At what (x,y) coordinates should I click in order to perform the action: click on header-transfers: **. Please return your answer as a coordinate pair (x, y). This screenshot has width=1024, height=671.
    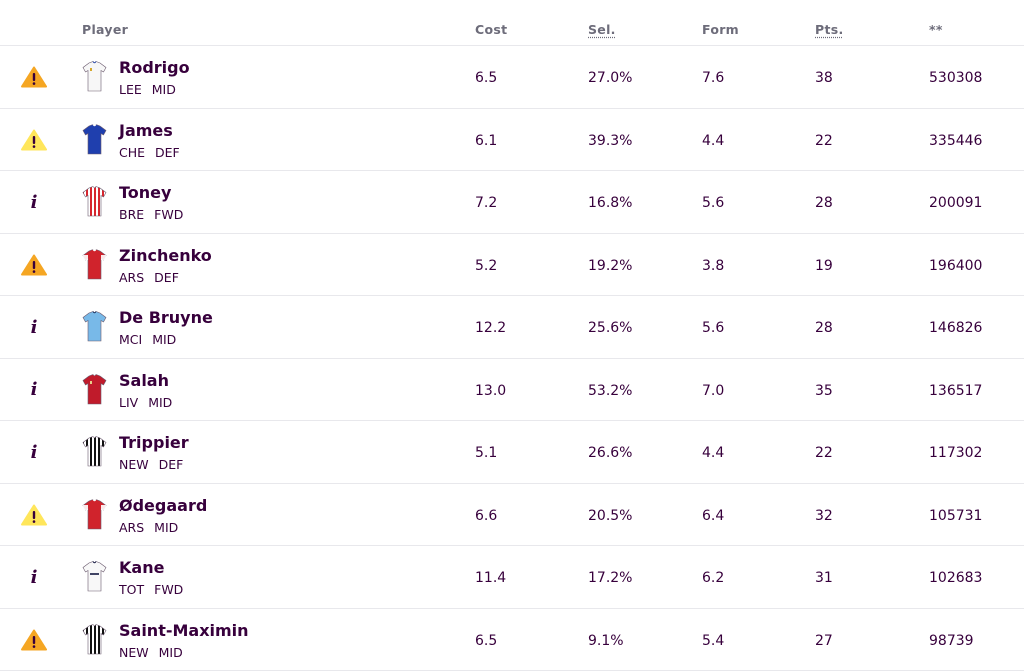
    Looking at the image, I should click on (936, 29).